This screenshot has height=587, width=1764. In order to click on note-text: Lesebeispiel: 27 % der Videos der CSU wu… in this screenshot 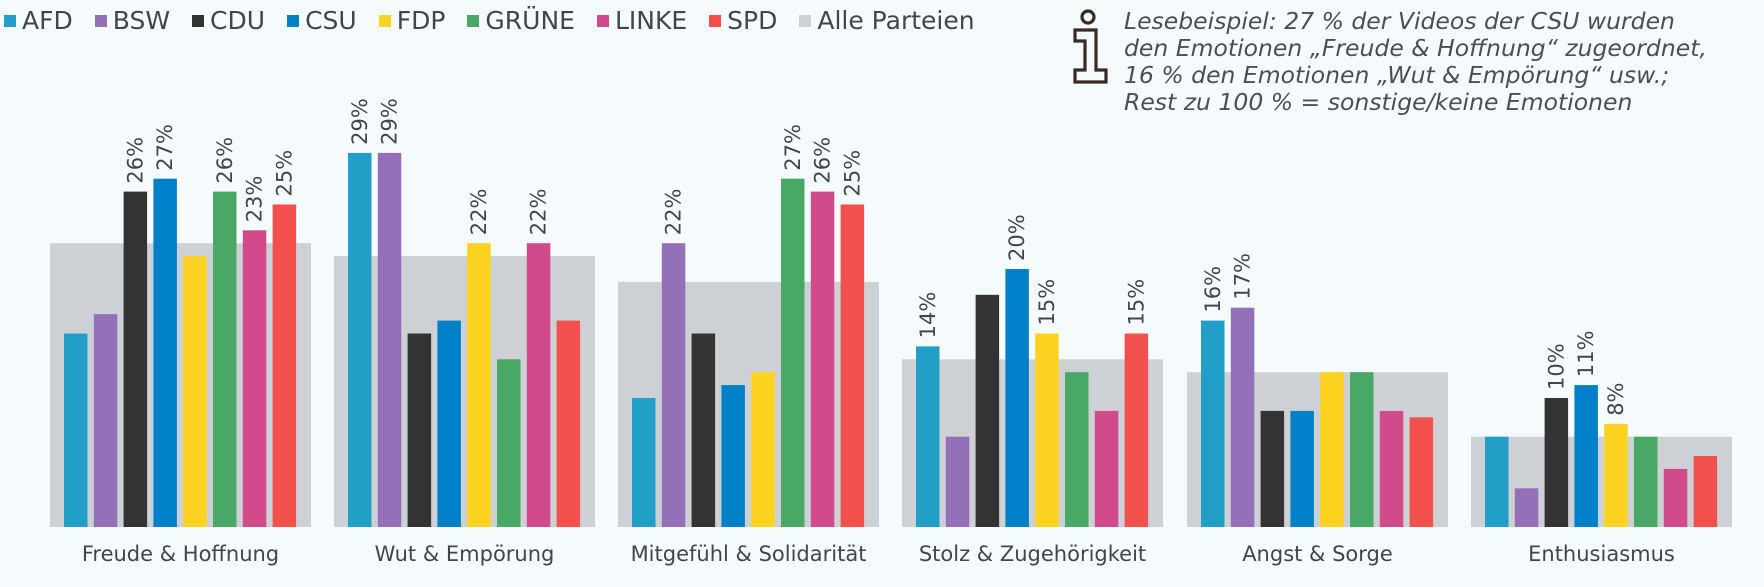, I will do `click(1415, 61)`.